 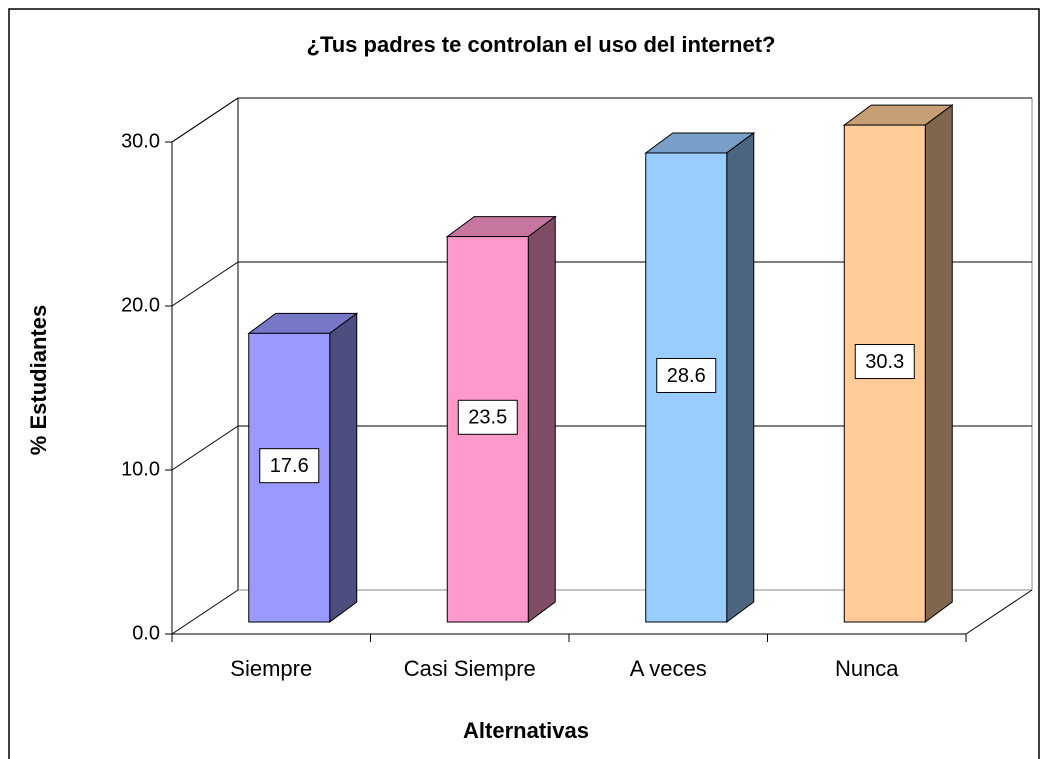 I want to click on x-tick-label: Siempre, so click(x=271, y=668).